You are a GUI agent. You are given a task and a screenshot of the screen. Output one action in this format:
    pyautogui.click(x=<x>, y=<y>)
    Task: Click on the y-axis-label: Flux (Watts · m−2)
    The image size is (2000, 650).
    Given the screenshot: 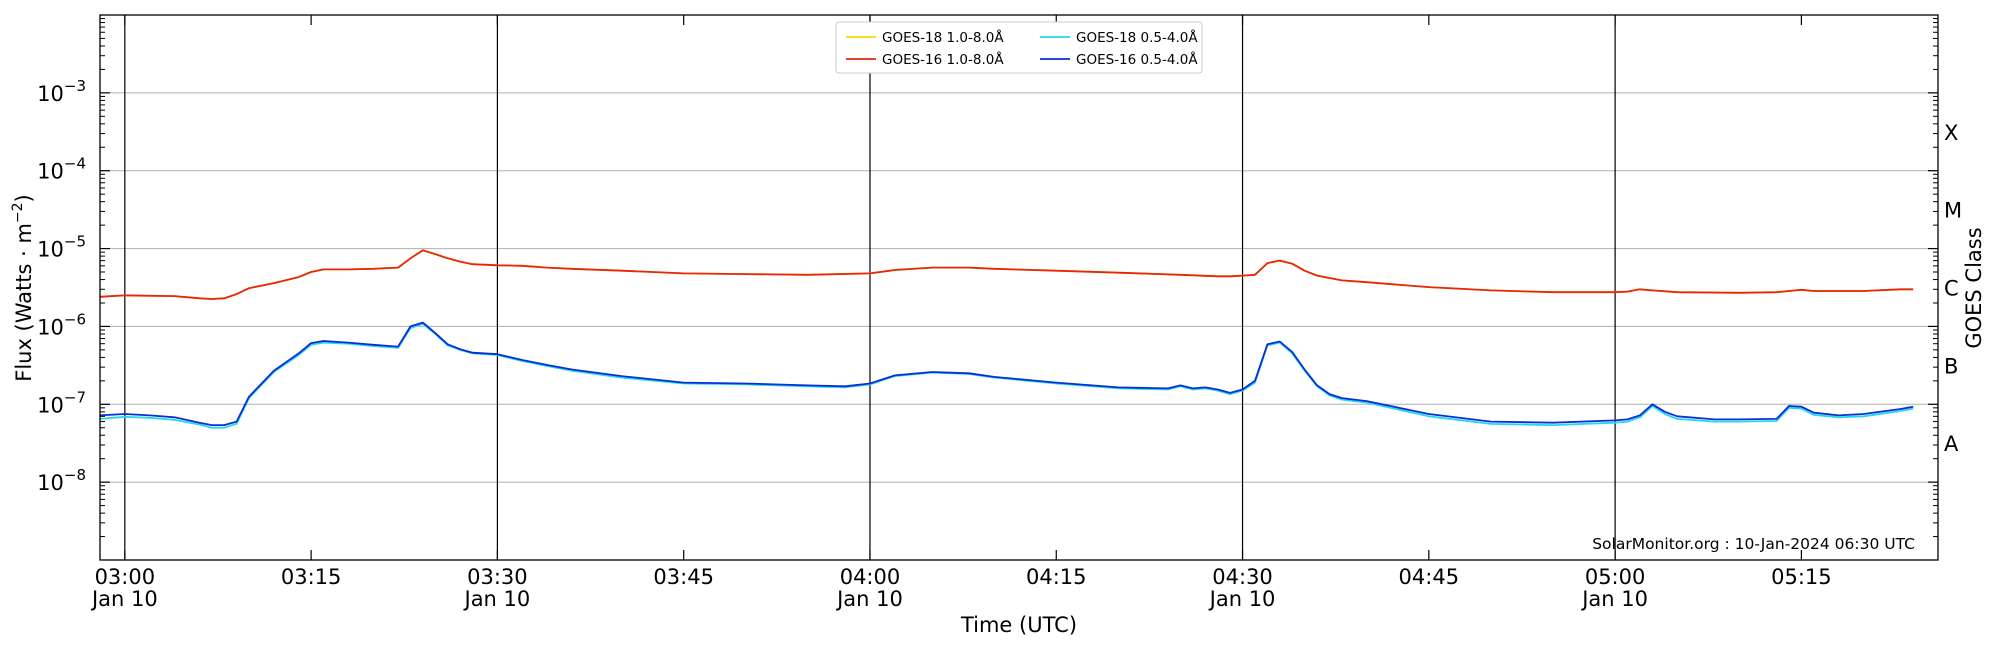 What is the action you would take?
    pyautogui.click(x=23, y=288)
    